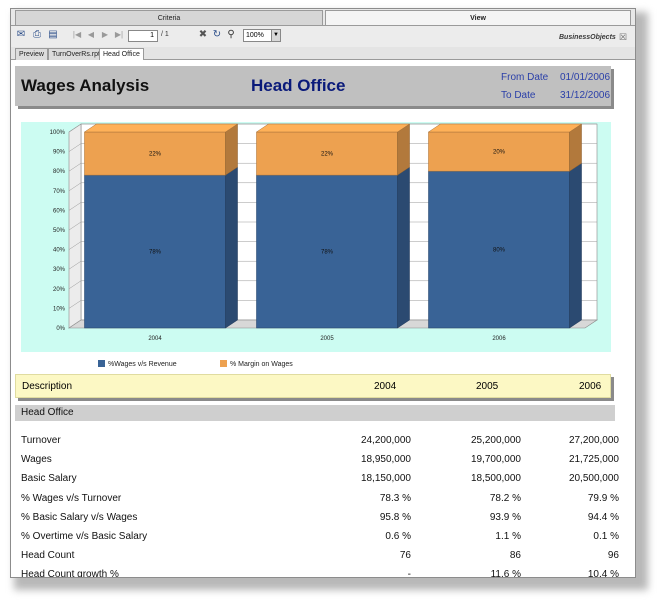 Image resolution: width=662 pixels, height=600 pixels. I want to click on legend-label-margin: % Margin on Wages, so click(261, 364).